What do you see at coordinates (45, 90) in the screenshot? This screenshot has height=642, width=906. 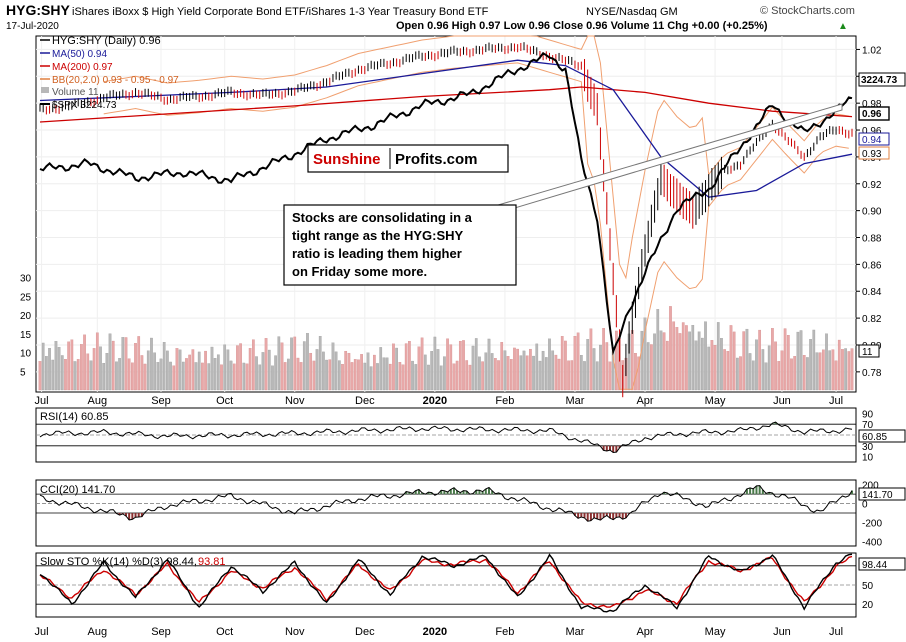 I see `legend-volume-swatch` at bounding box center [45, 90].